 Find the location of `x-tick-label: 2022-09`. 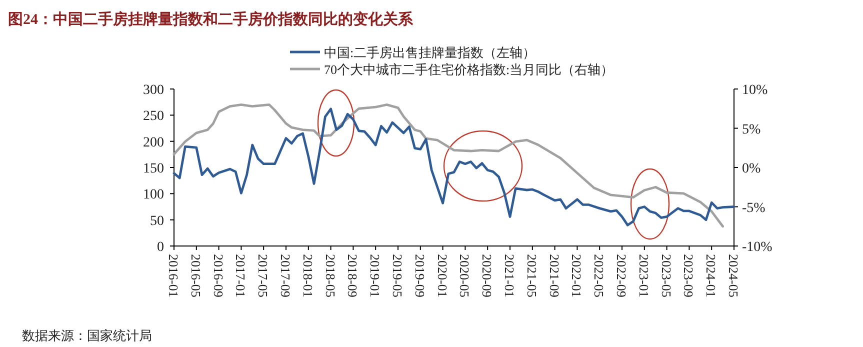

x-tick-label: 2022-09 is located at coordinates (621, 276).